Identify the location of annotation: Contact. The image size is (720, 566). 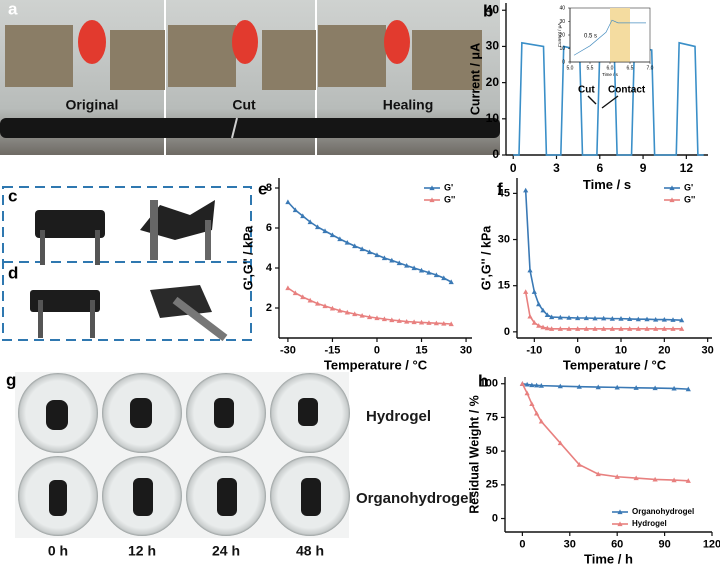
(627, 90).